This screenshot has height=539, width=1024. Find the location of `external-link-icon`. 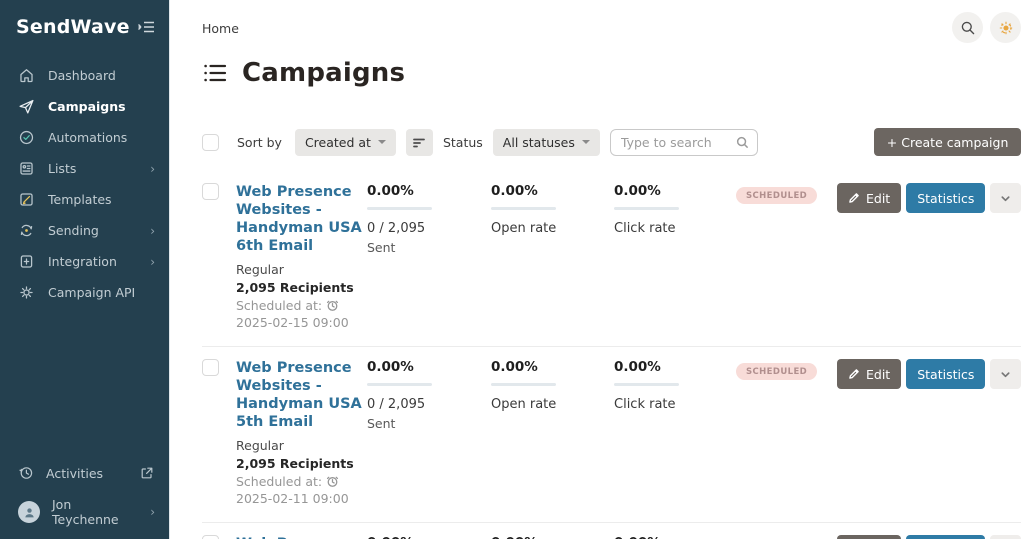

external-link-icon is located at coordinates (147, 473).